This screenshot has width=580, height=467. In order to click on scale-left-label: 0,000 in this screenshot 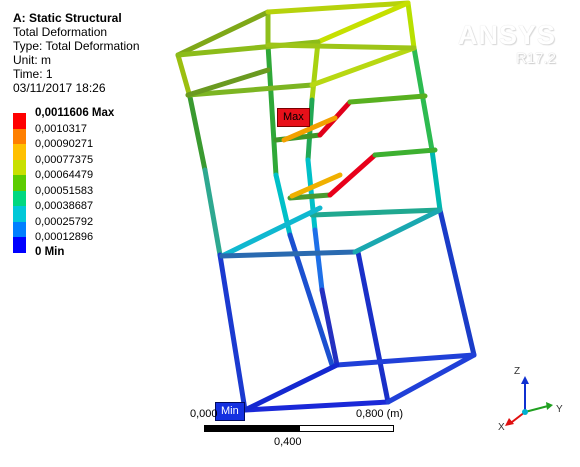, I will do `click(204, 414)`.